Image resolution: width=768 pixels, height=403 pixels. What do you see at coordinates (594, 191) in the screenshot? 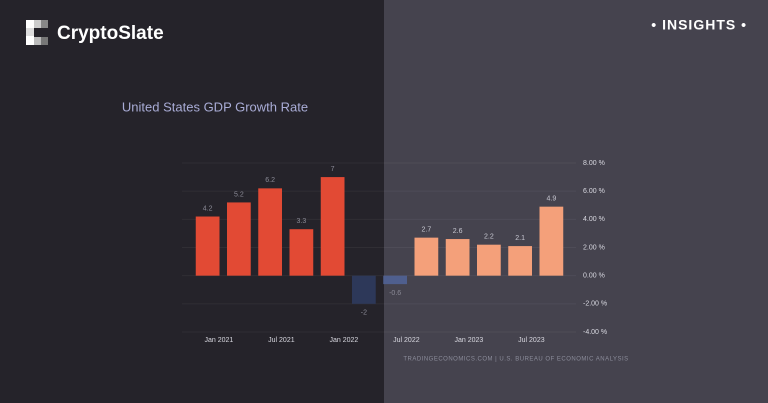
I see `y-tick-label: 6.00 %` at bounding box center [594, 191].